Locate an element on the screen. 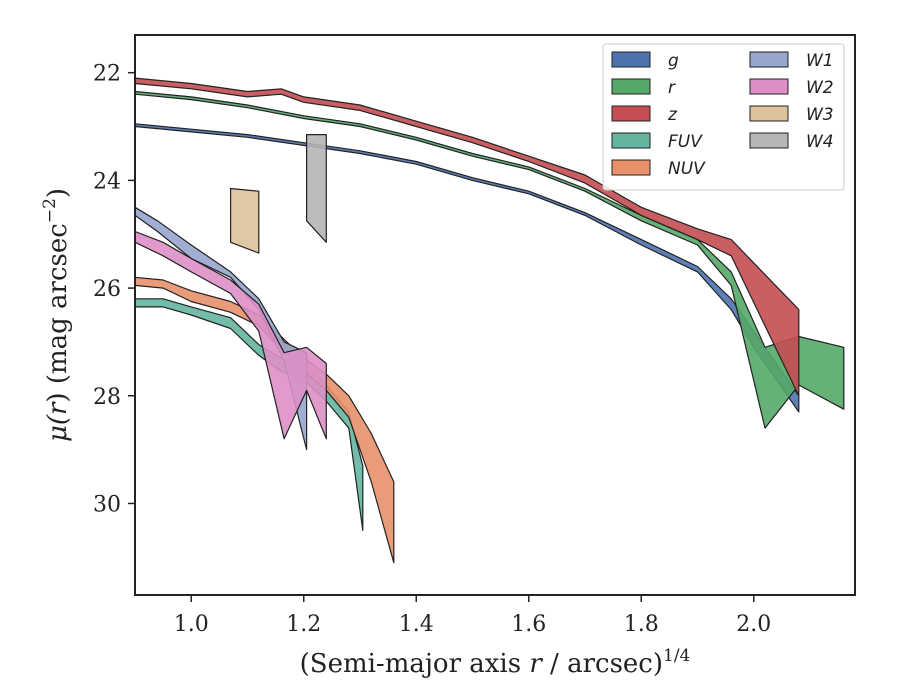 This screenshot has height=700, width=900. legend-label-w2: W2 is located at coordinates (820, 88).